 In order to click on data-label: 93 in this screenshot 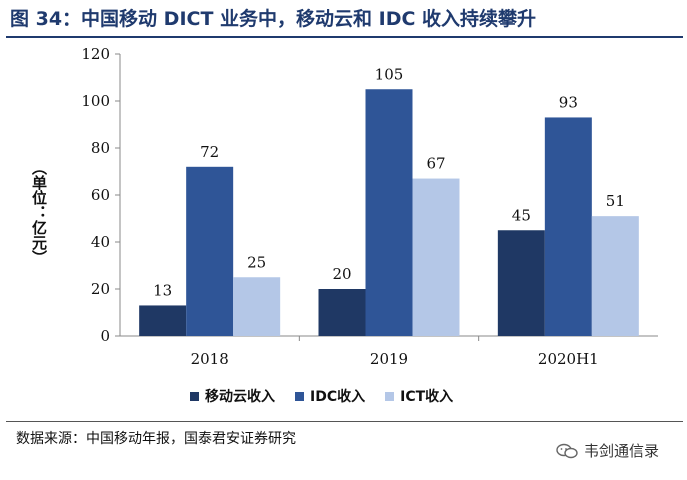, I will do `click(568, 102)`.